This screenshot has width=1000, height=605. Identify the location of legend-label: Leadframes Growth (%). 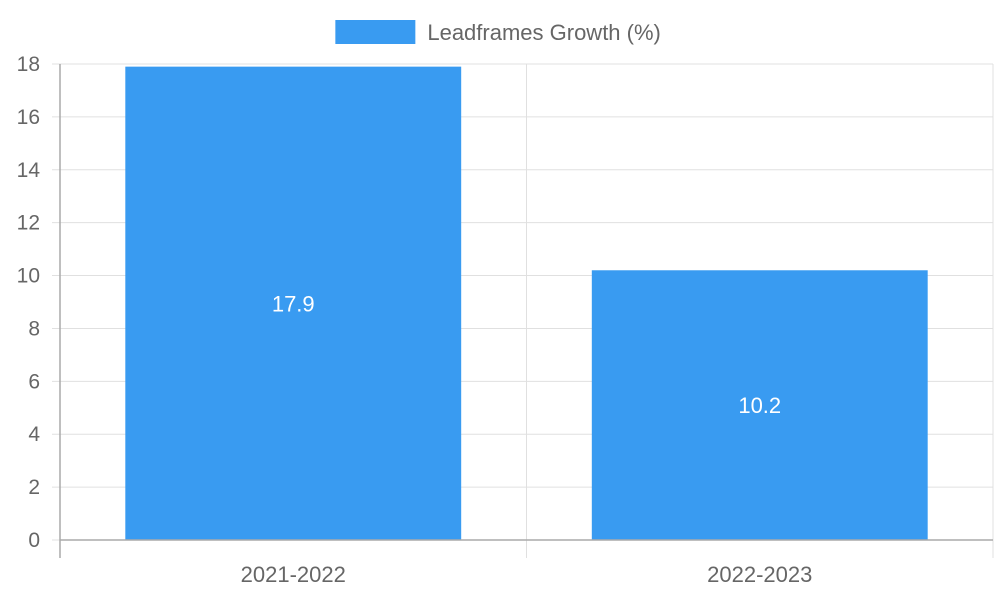
(544, 32).